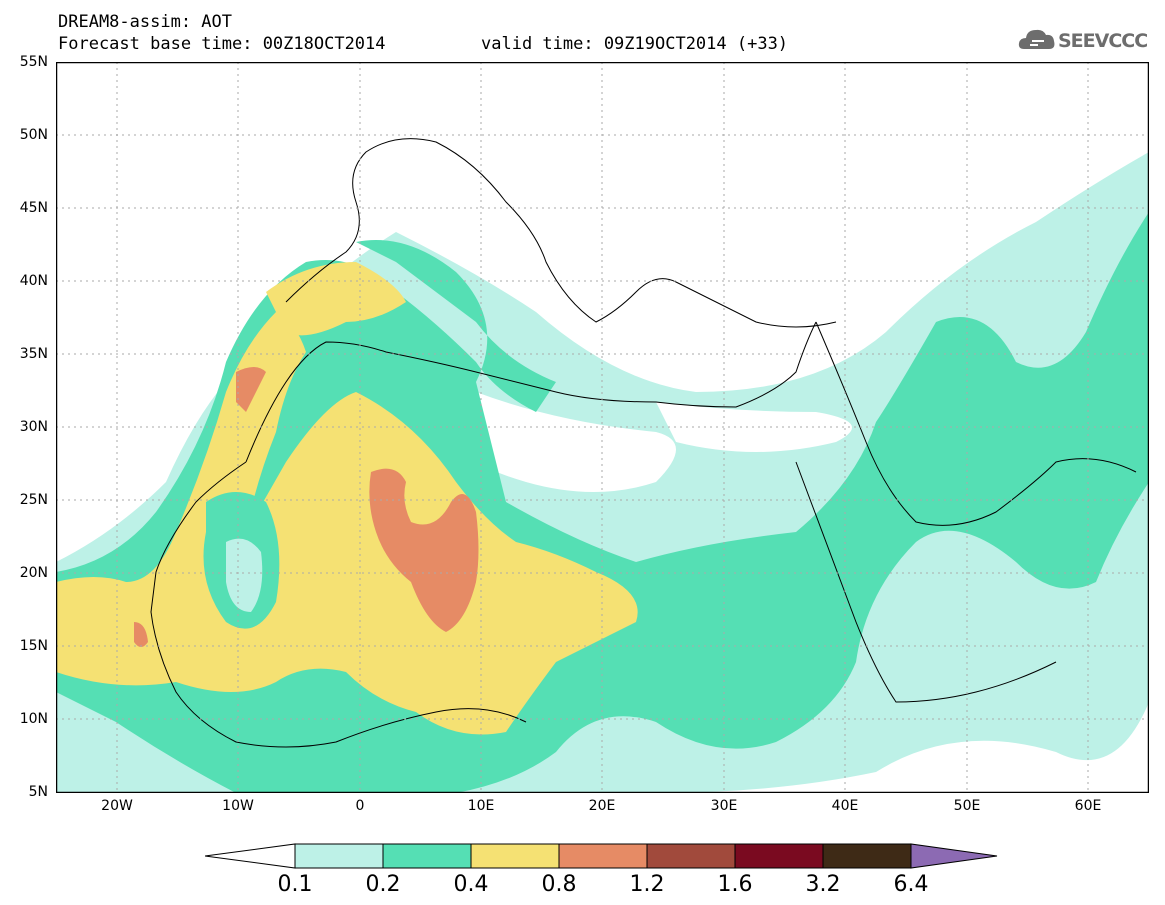 The image size is (1165, 905). Describe the element at coordinates (295, 884) in the screenshot. I see `colorbar-label: 0.1` at that location.